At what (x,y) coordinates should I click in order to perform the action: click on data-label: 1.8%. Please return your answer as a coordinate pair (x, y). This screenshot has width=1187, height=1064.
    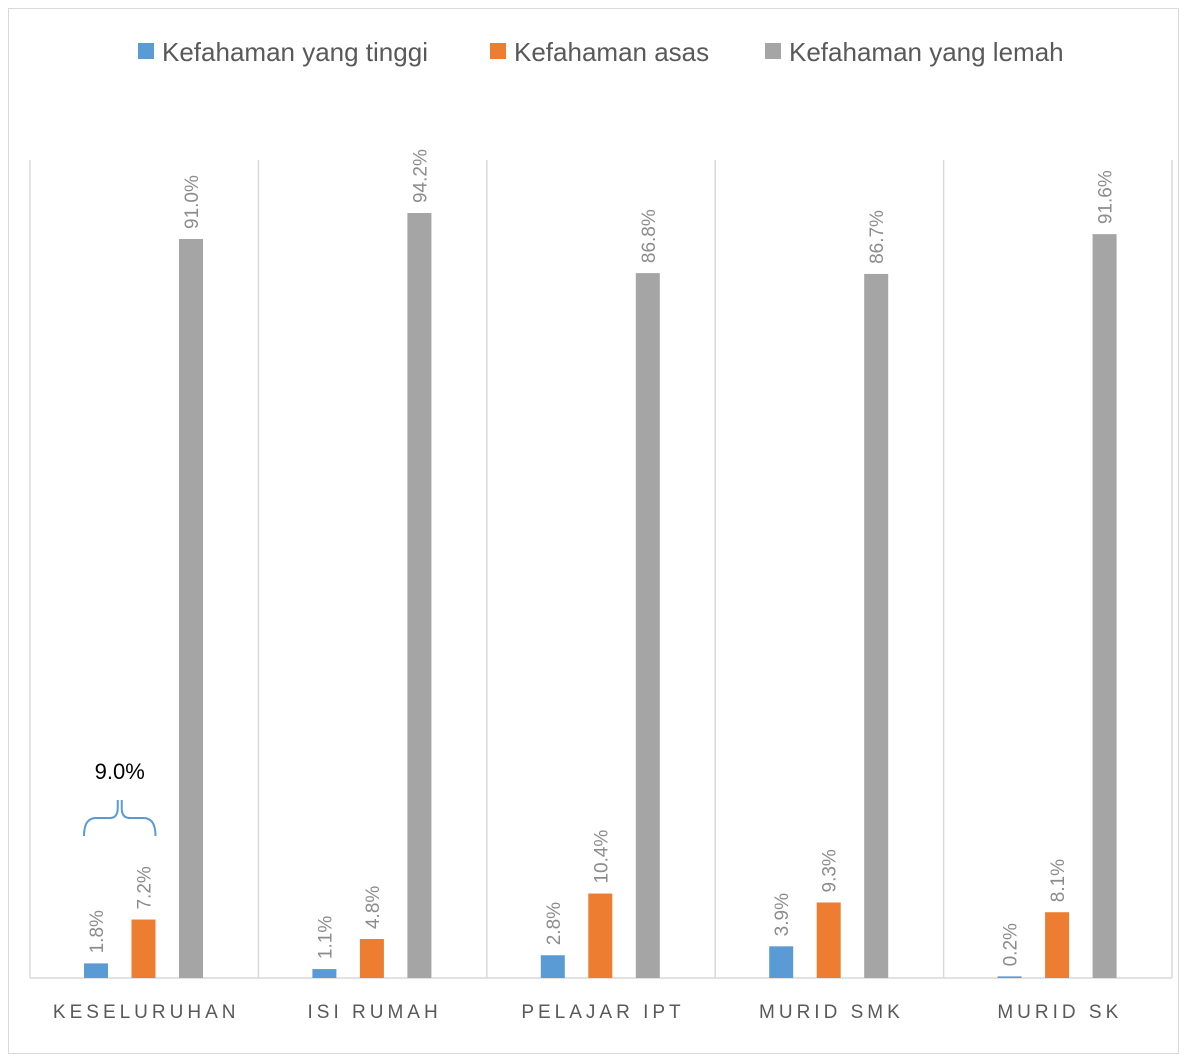
    Looking at the image, I should click on (97, 931).